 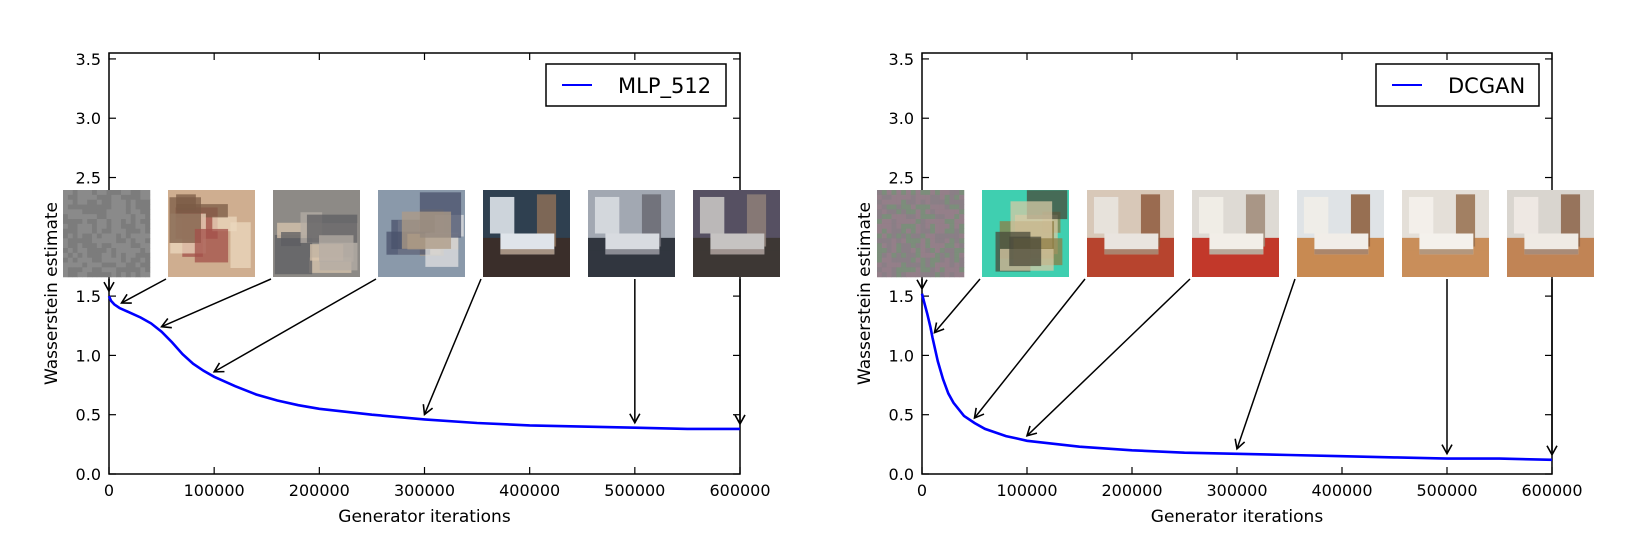 What do you see at coordinates (1550, 233) in the screenshot?
I see `sample-thumbnail` at bounding box center [1550, 233].